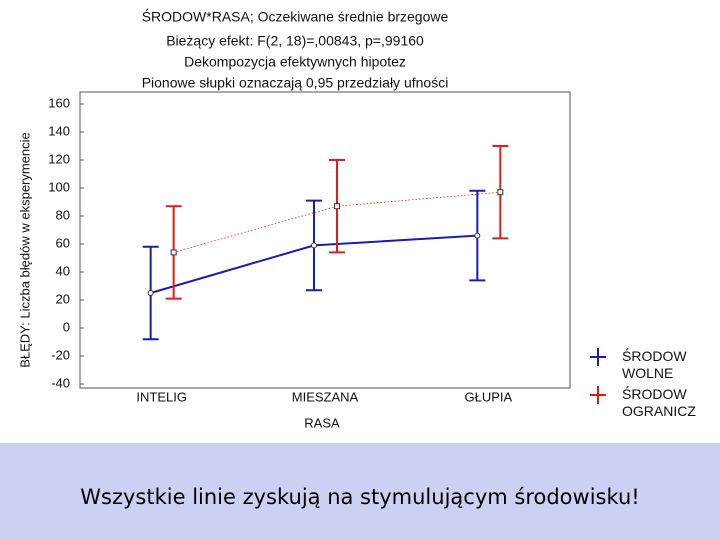 Image resolution: width=720 pixels, height=540 pixels. Describe the element at coordinates (295, 16) in the screenshot. I see `chart-title: ŚRODOW*RASA; Oczekiwane średnie brzegowe` at that location.